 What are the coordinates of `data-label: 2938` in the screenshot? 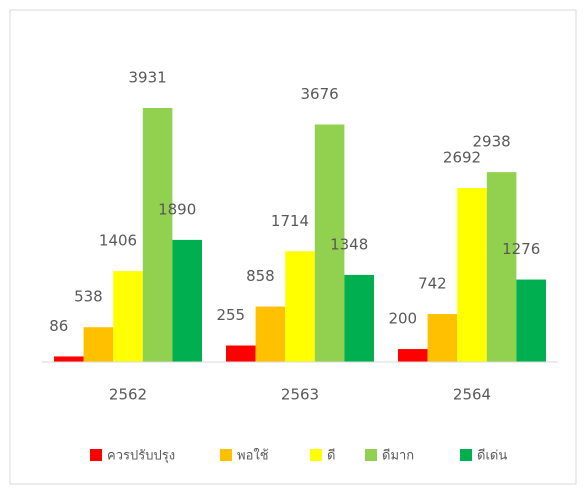 It's located at (492, 142).